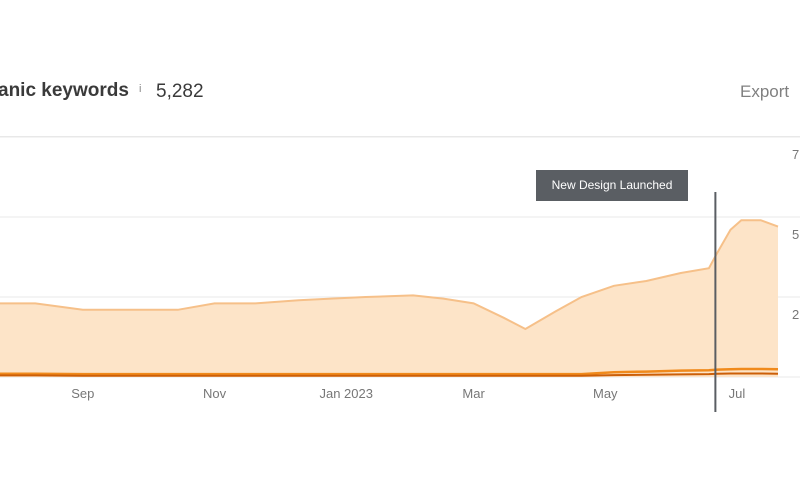 The width and height of the screenshot is (800, 480). I want to click on y-axis-ticks: 7 5 2, so click(795, 234).